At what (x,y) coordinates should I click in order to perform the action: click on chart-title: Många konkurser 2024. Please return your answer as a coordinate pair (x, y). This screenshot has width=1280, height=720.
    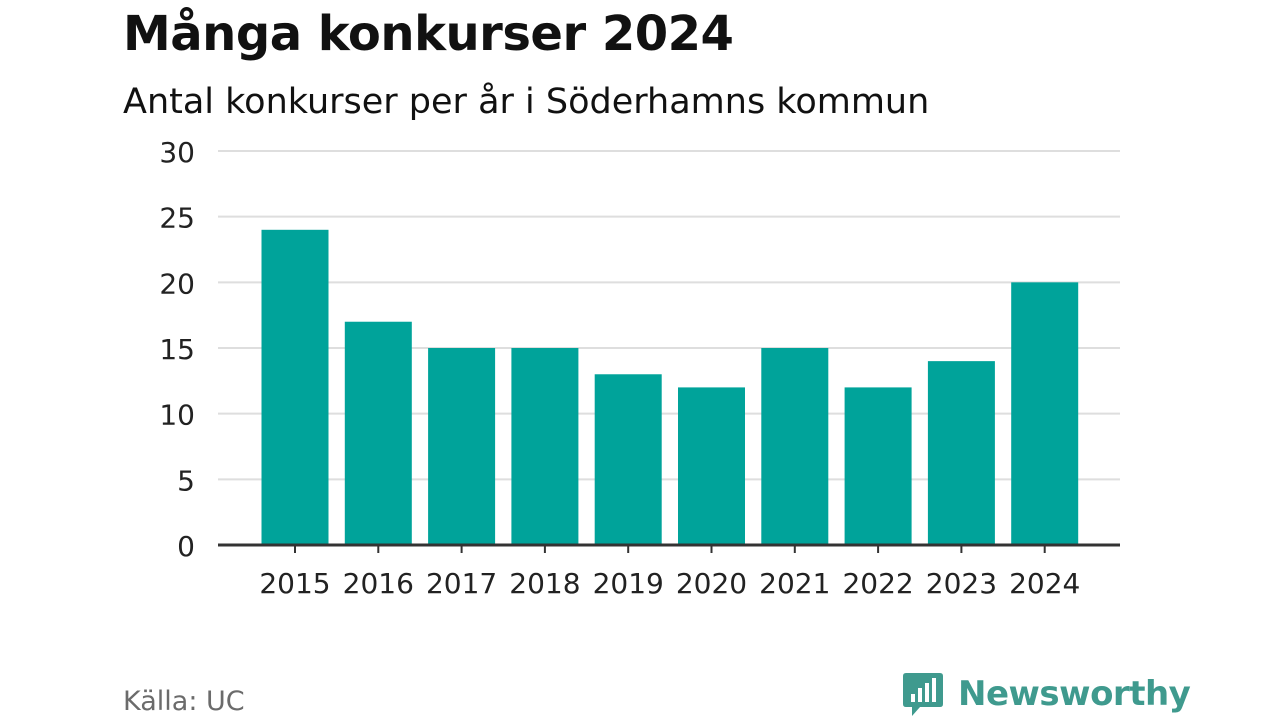
    Looking at the image, I should click on (428, 34).